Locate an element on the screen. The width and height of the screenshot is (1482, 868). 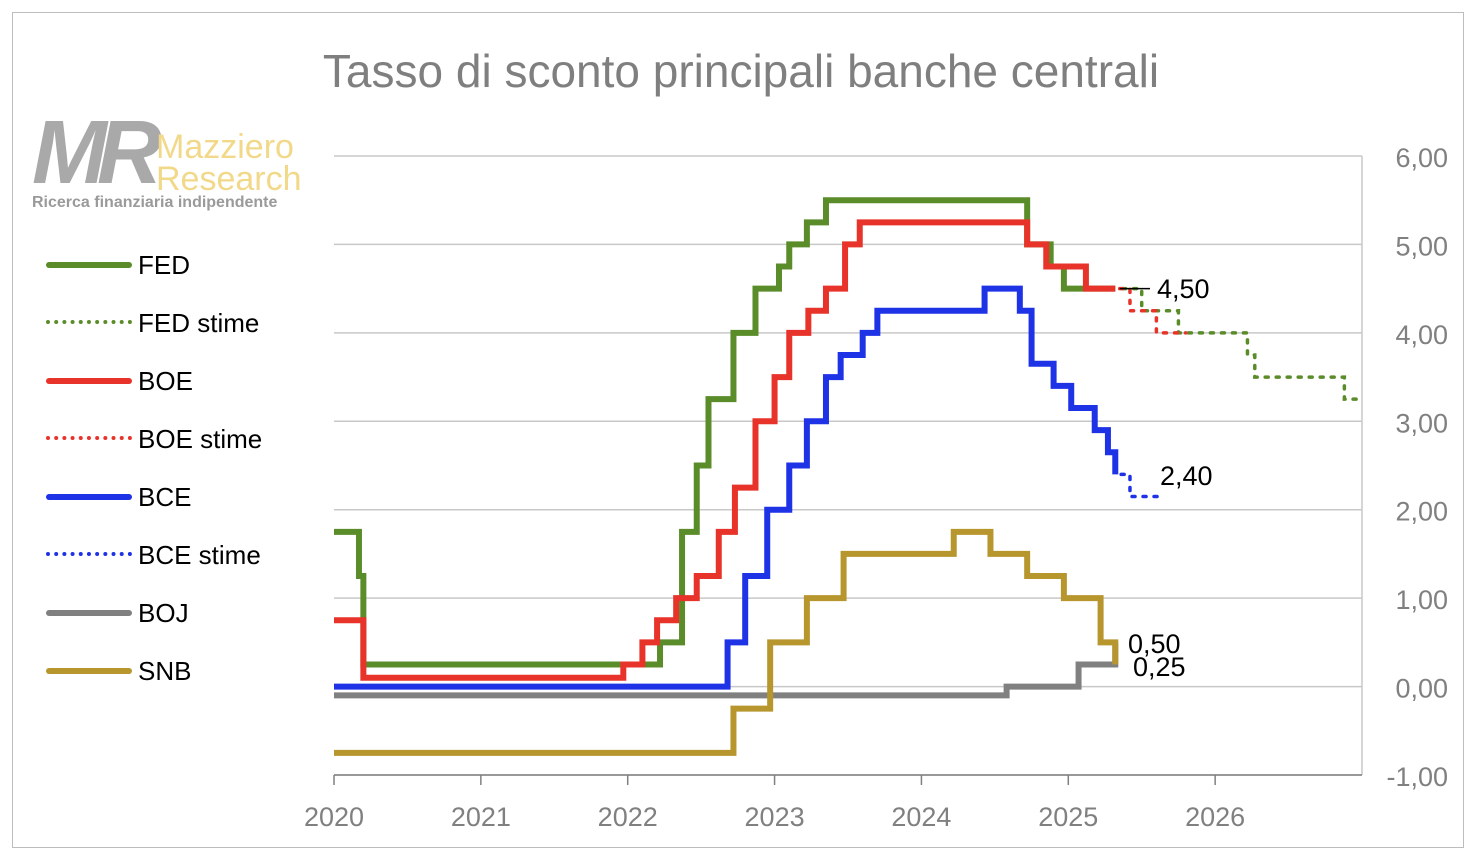
y-tick-label: 3,00 is located at coordinates (1421, 423).